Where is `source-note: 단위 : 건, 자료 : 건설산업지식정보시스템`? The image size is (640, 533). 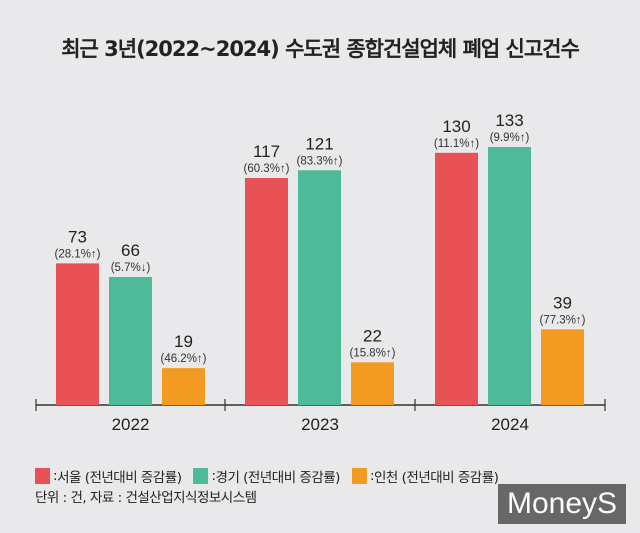 source-note: 단위 : 건, 자료 : 건설산업지식정보시스템 is located at coordinates (146, 498).